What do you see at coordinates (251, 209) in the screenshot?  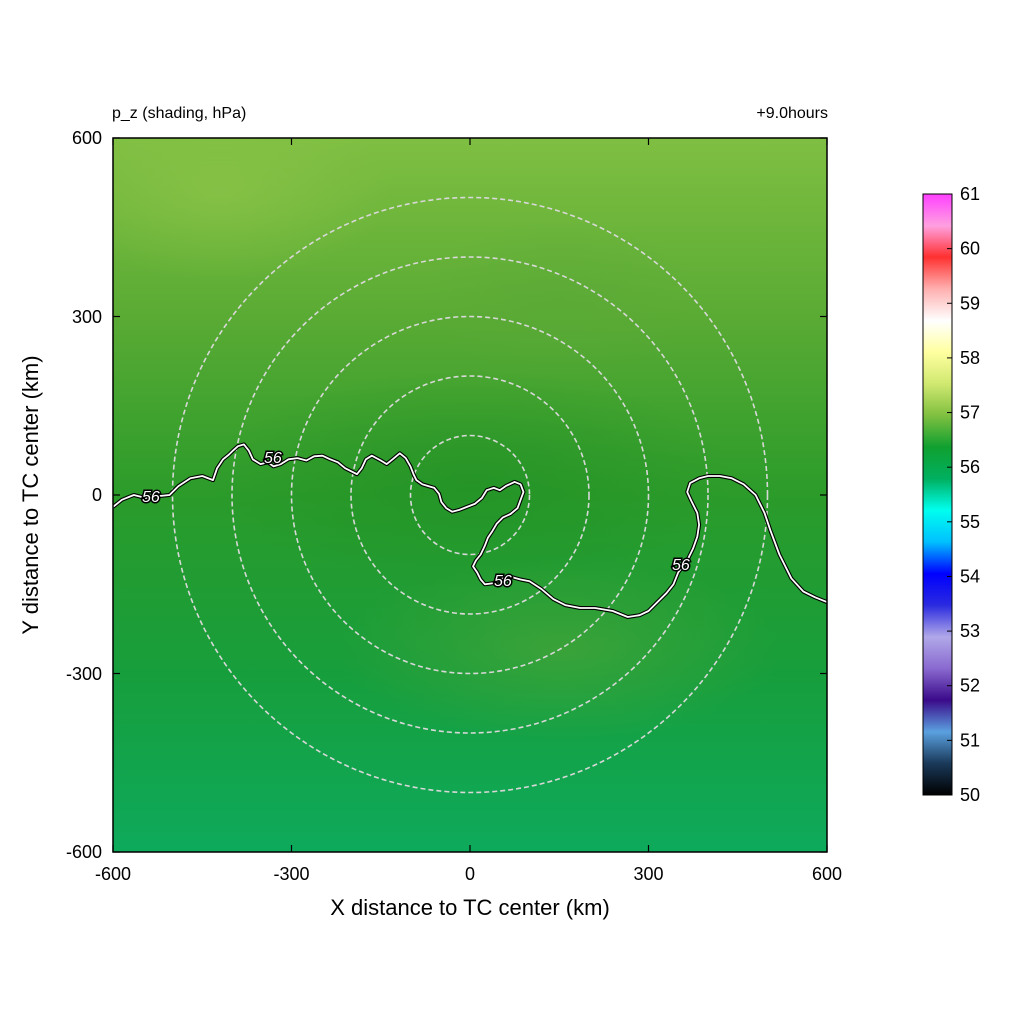 I see `shading-blob-northwest` at bounding box center [251, 209].